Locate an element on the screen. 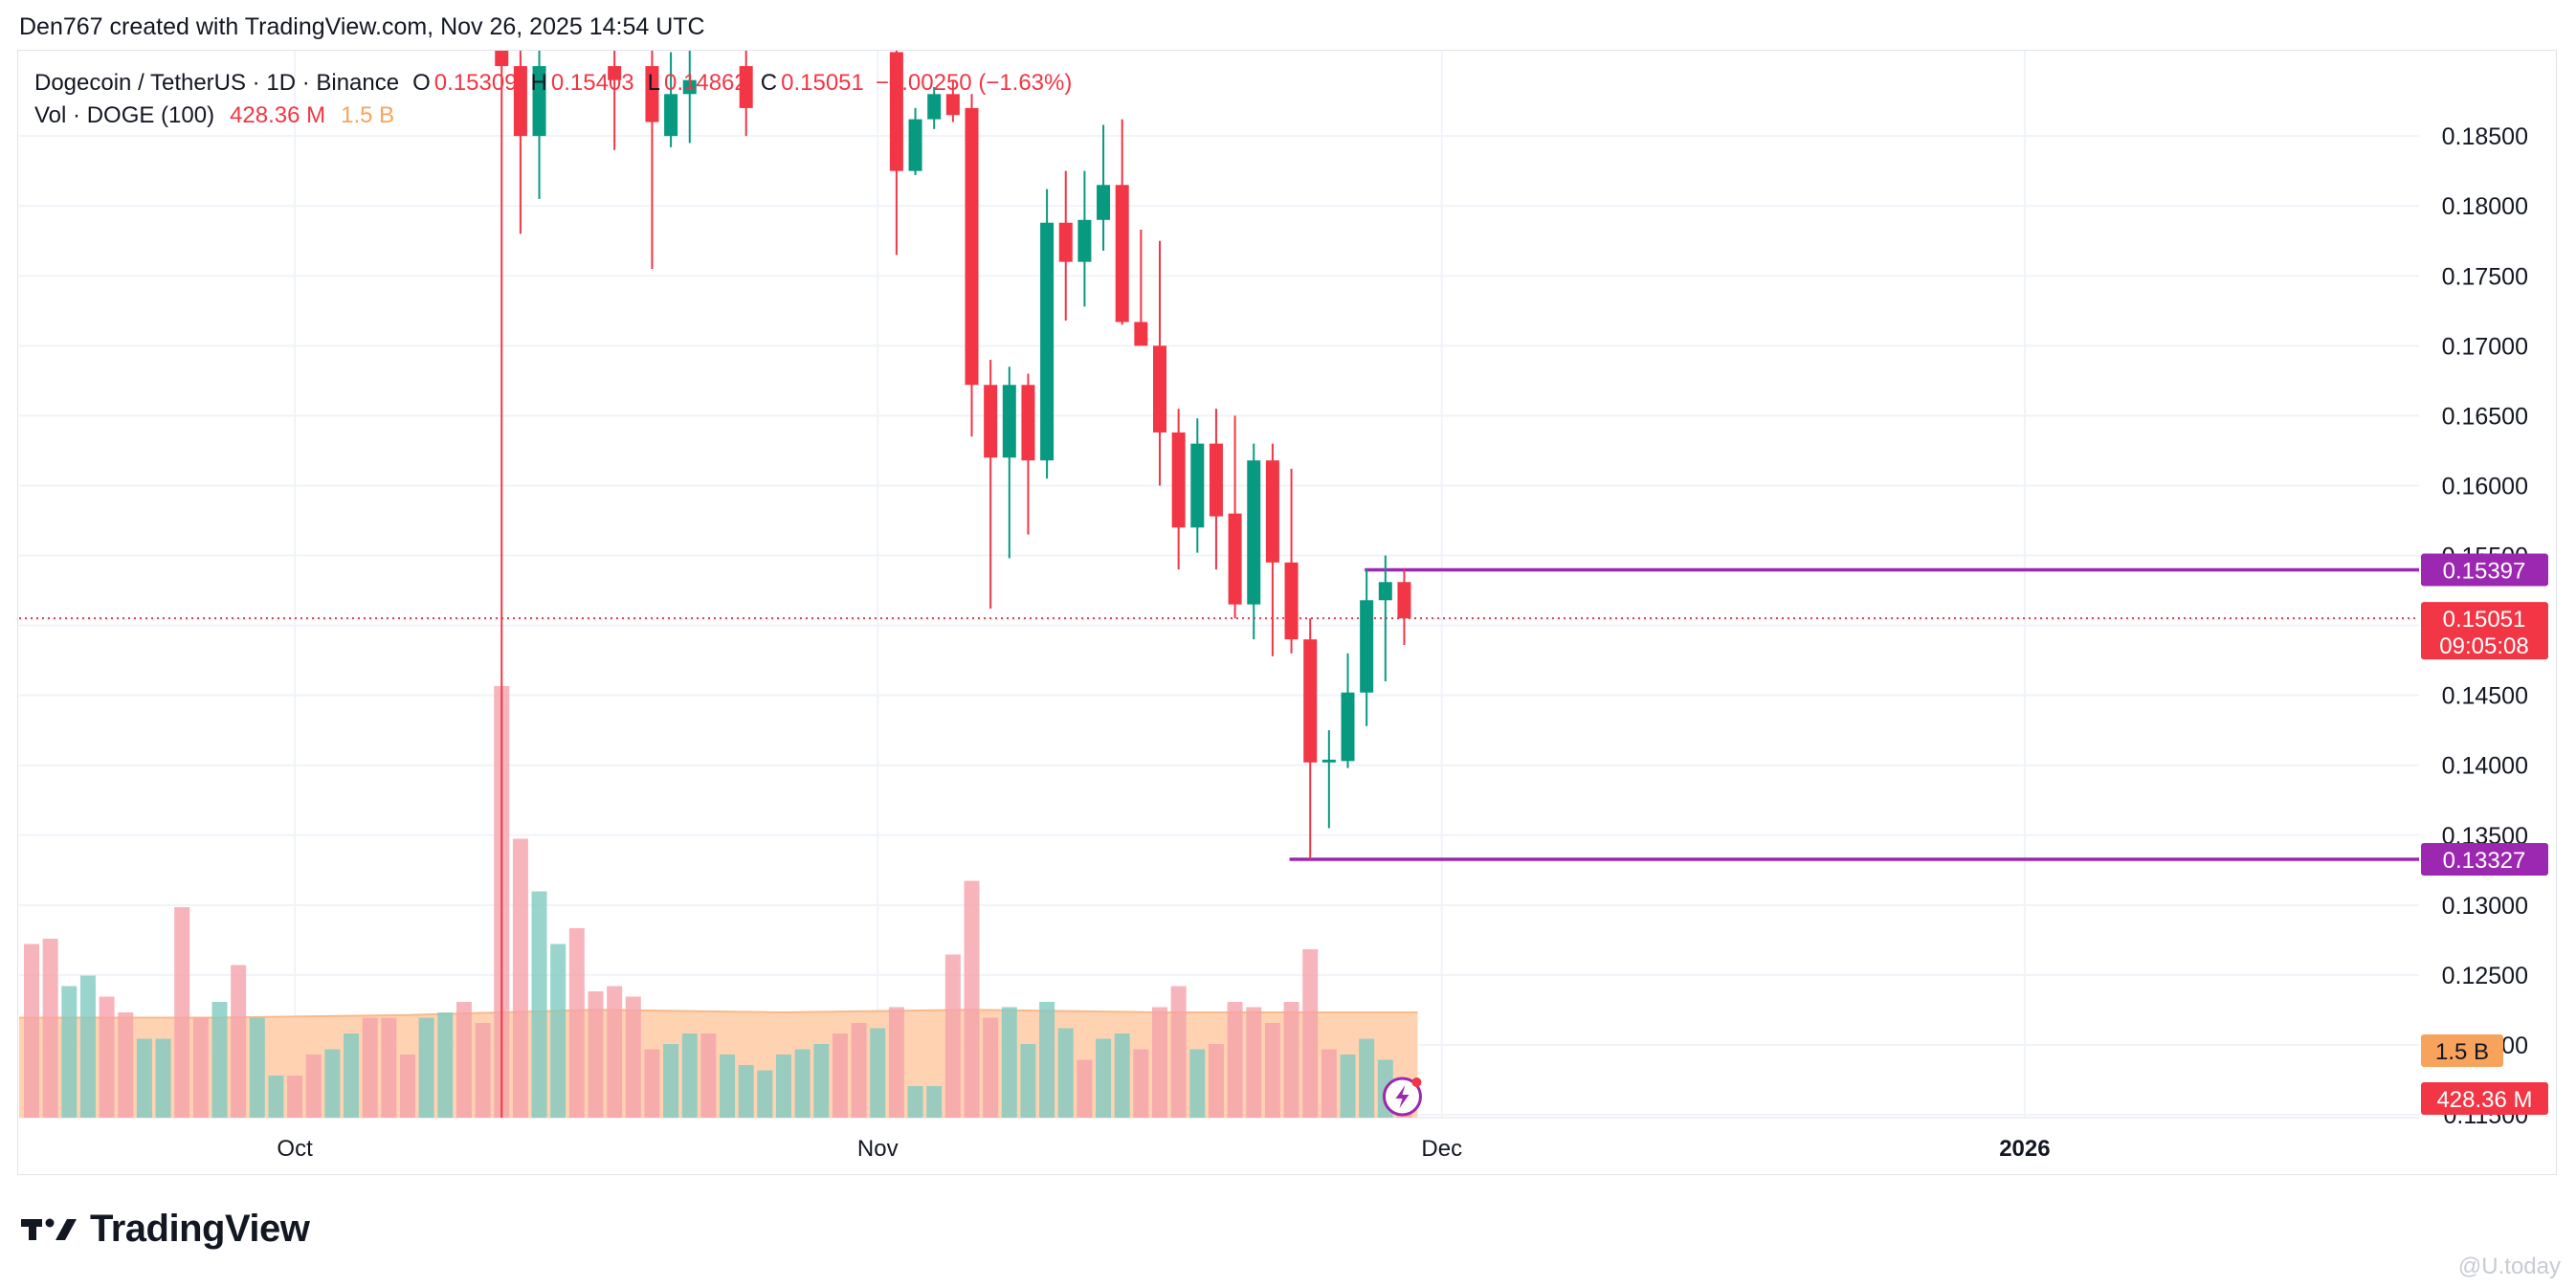 The height and width of the screenshot is (1288, 2576). alert-badge-dot is located at coordinates (1416, 1082).